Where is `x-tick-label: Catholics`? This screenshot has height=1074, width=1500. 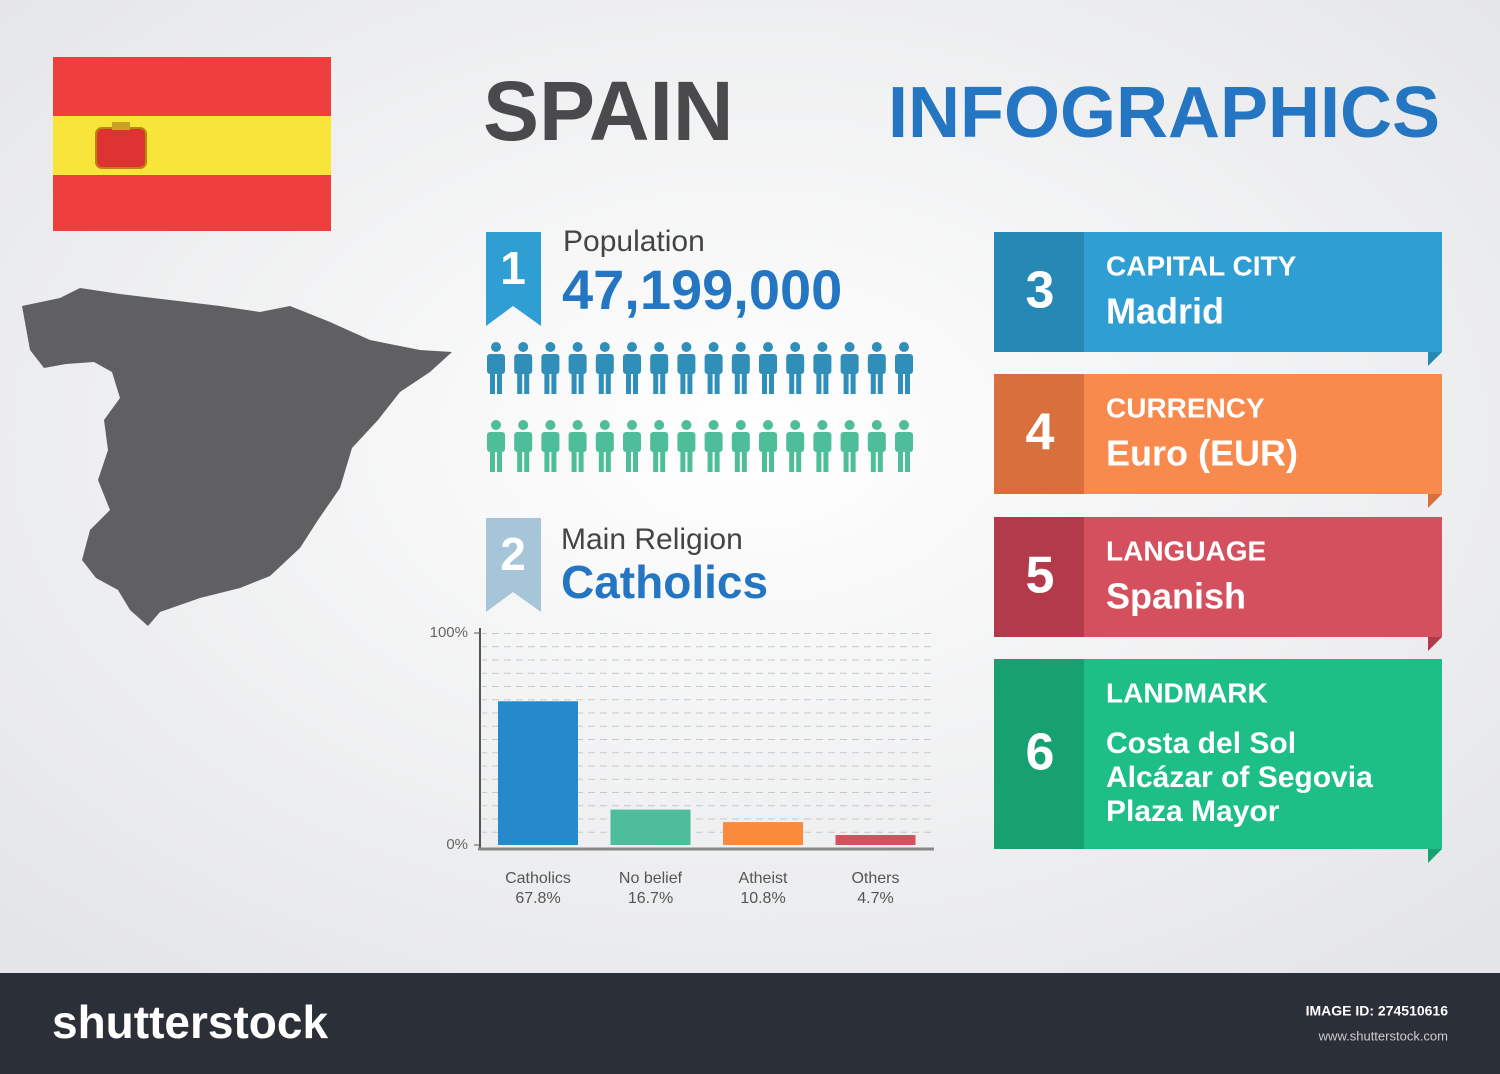 x-tick-label: Catholics is located at coordinates (538, 878).